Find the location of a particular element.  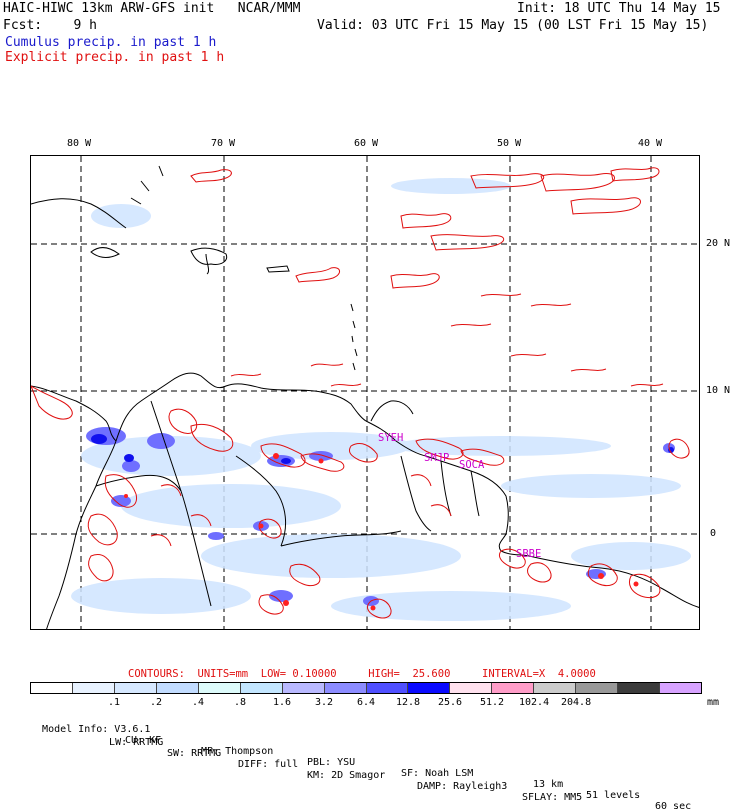

cuba-coast is located at coordinates (79, 213).